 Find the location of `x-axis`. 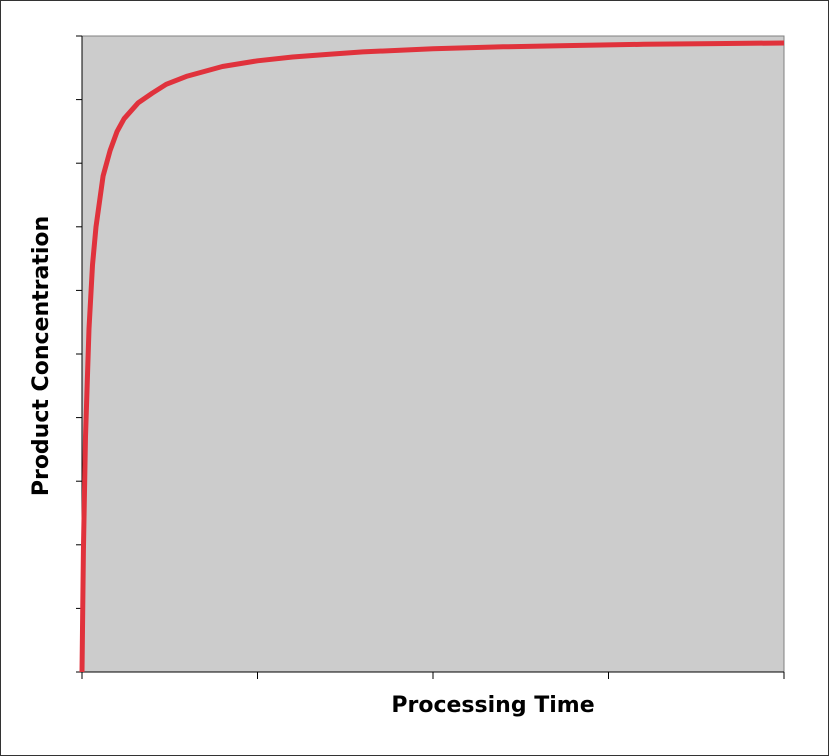

x-axis is located at coordinates (430, 675).